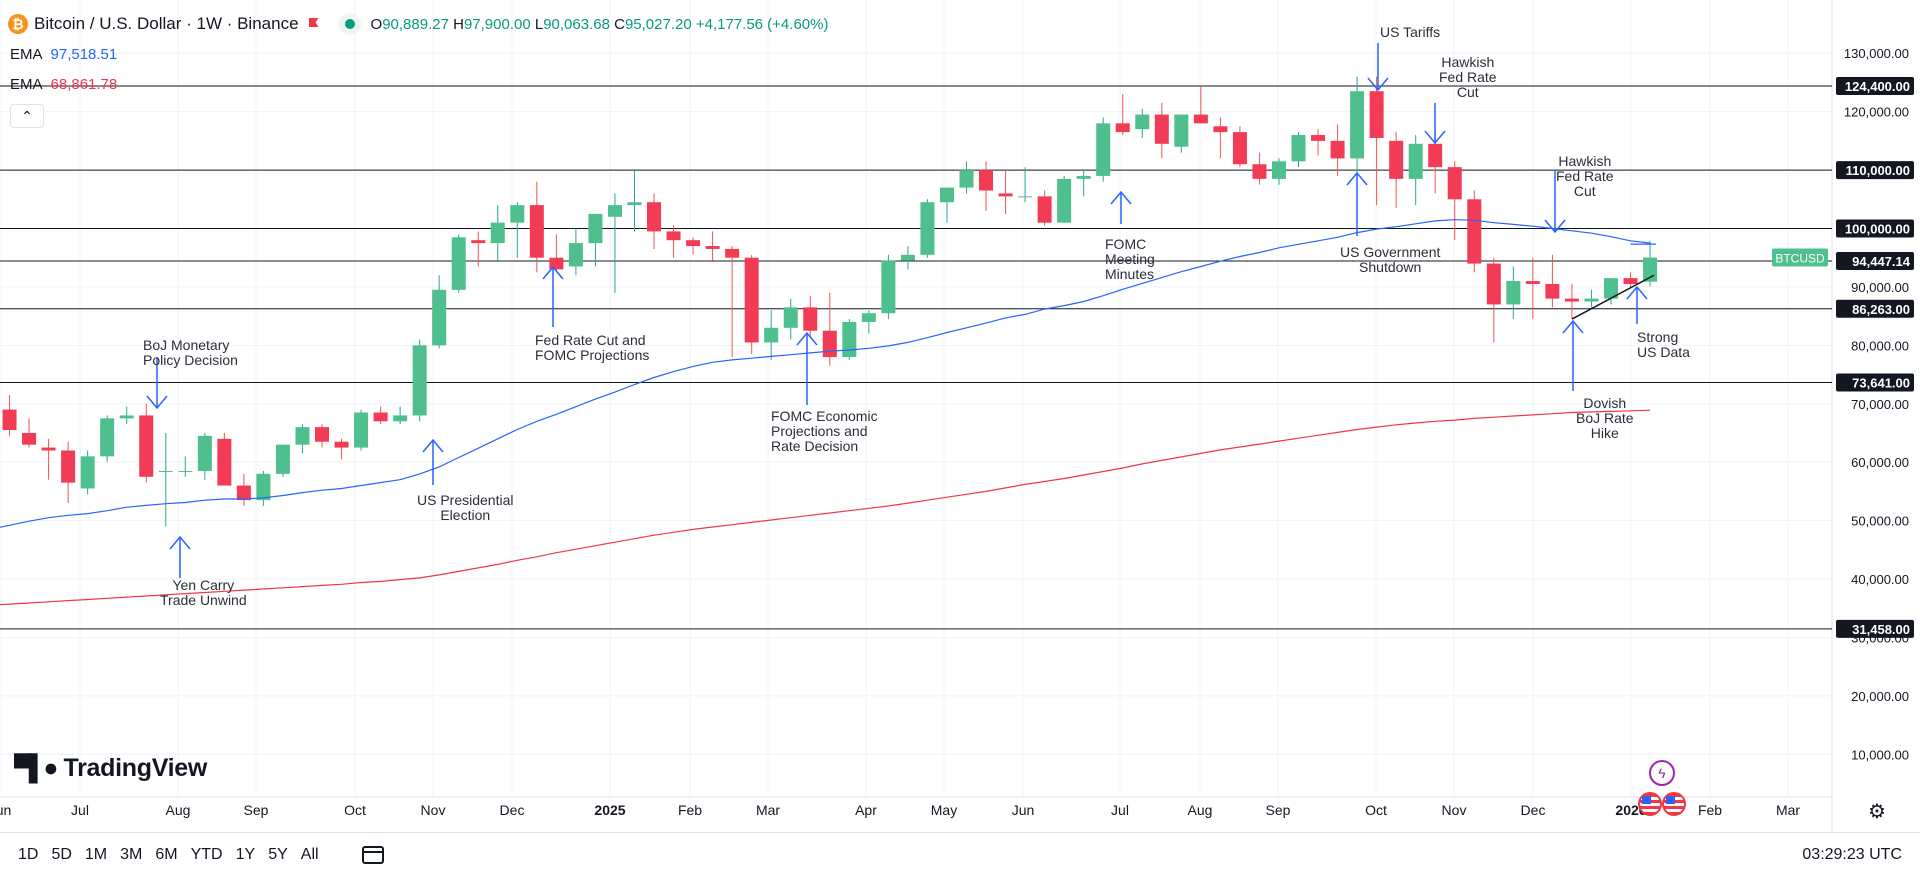 The image size is (1920, 876). Describe the element at coordinates (61, 854) in the screenshot. I see `range-5d: 5D` at that location.